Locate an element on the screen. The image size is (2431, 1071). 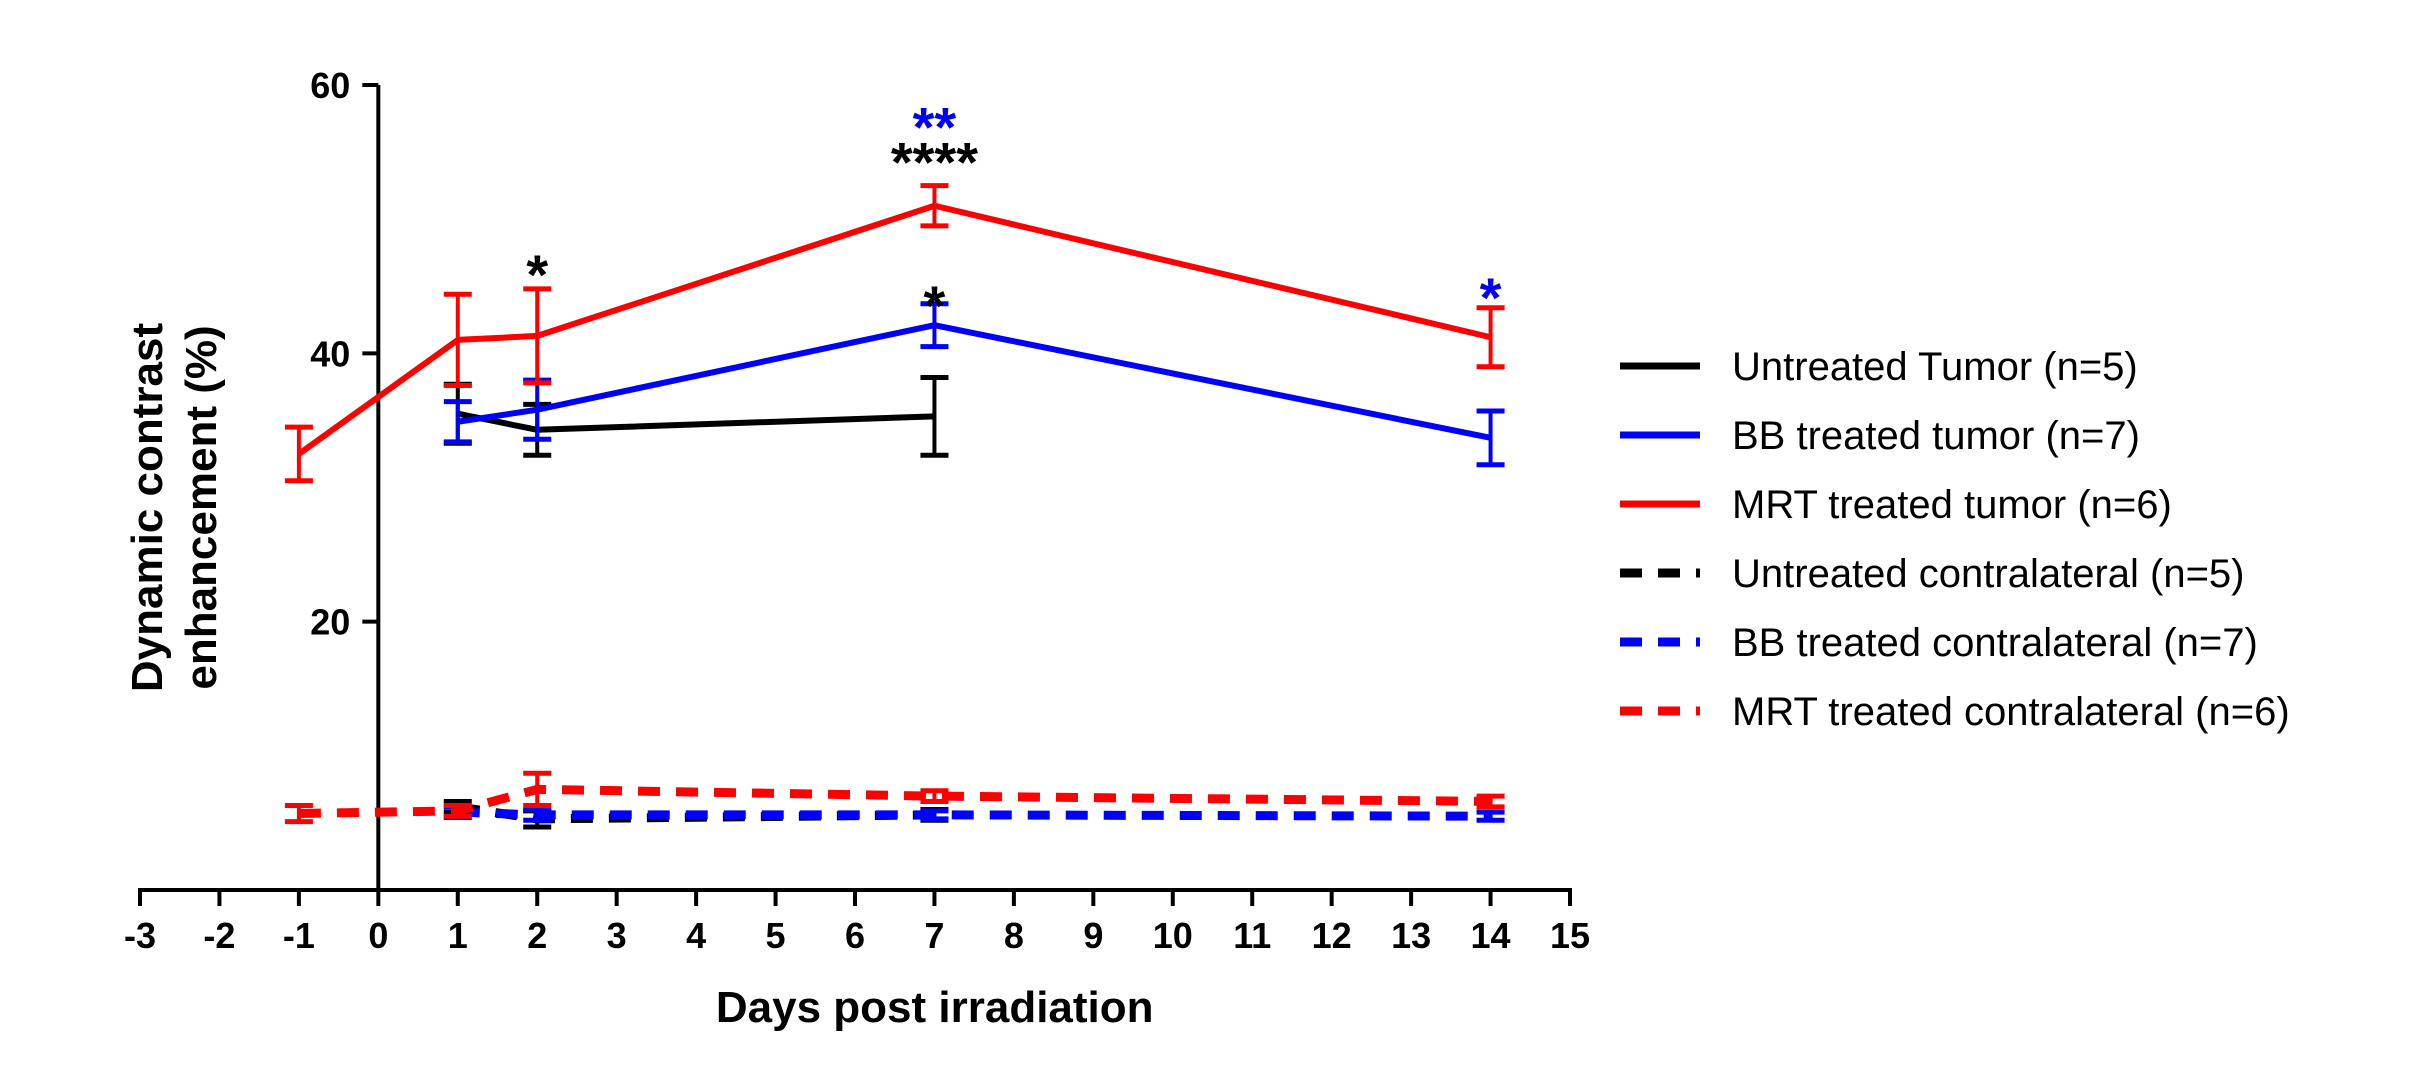
x-tick-label: 9 is located at coordinates (1093, 935).